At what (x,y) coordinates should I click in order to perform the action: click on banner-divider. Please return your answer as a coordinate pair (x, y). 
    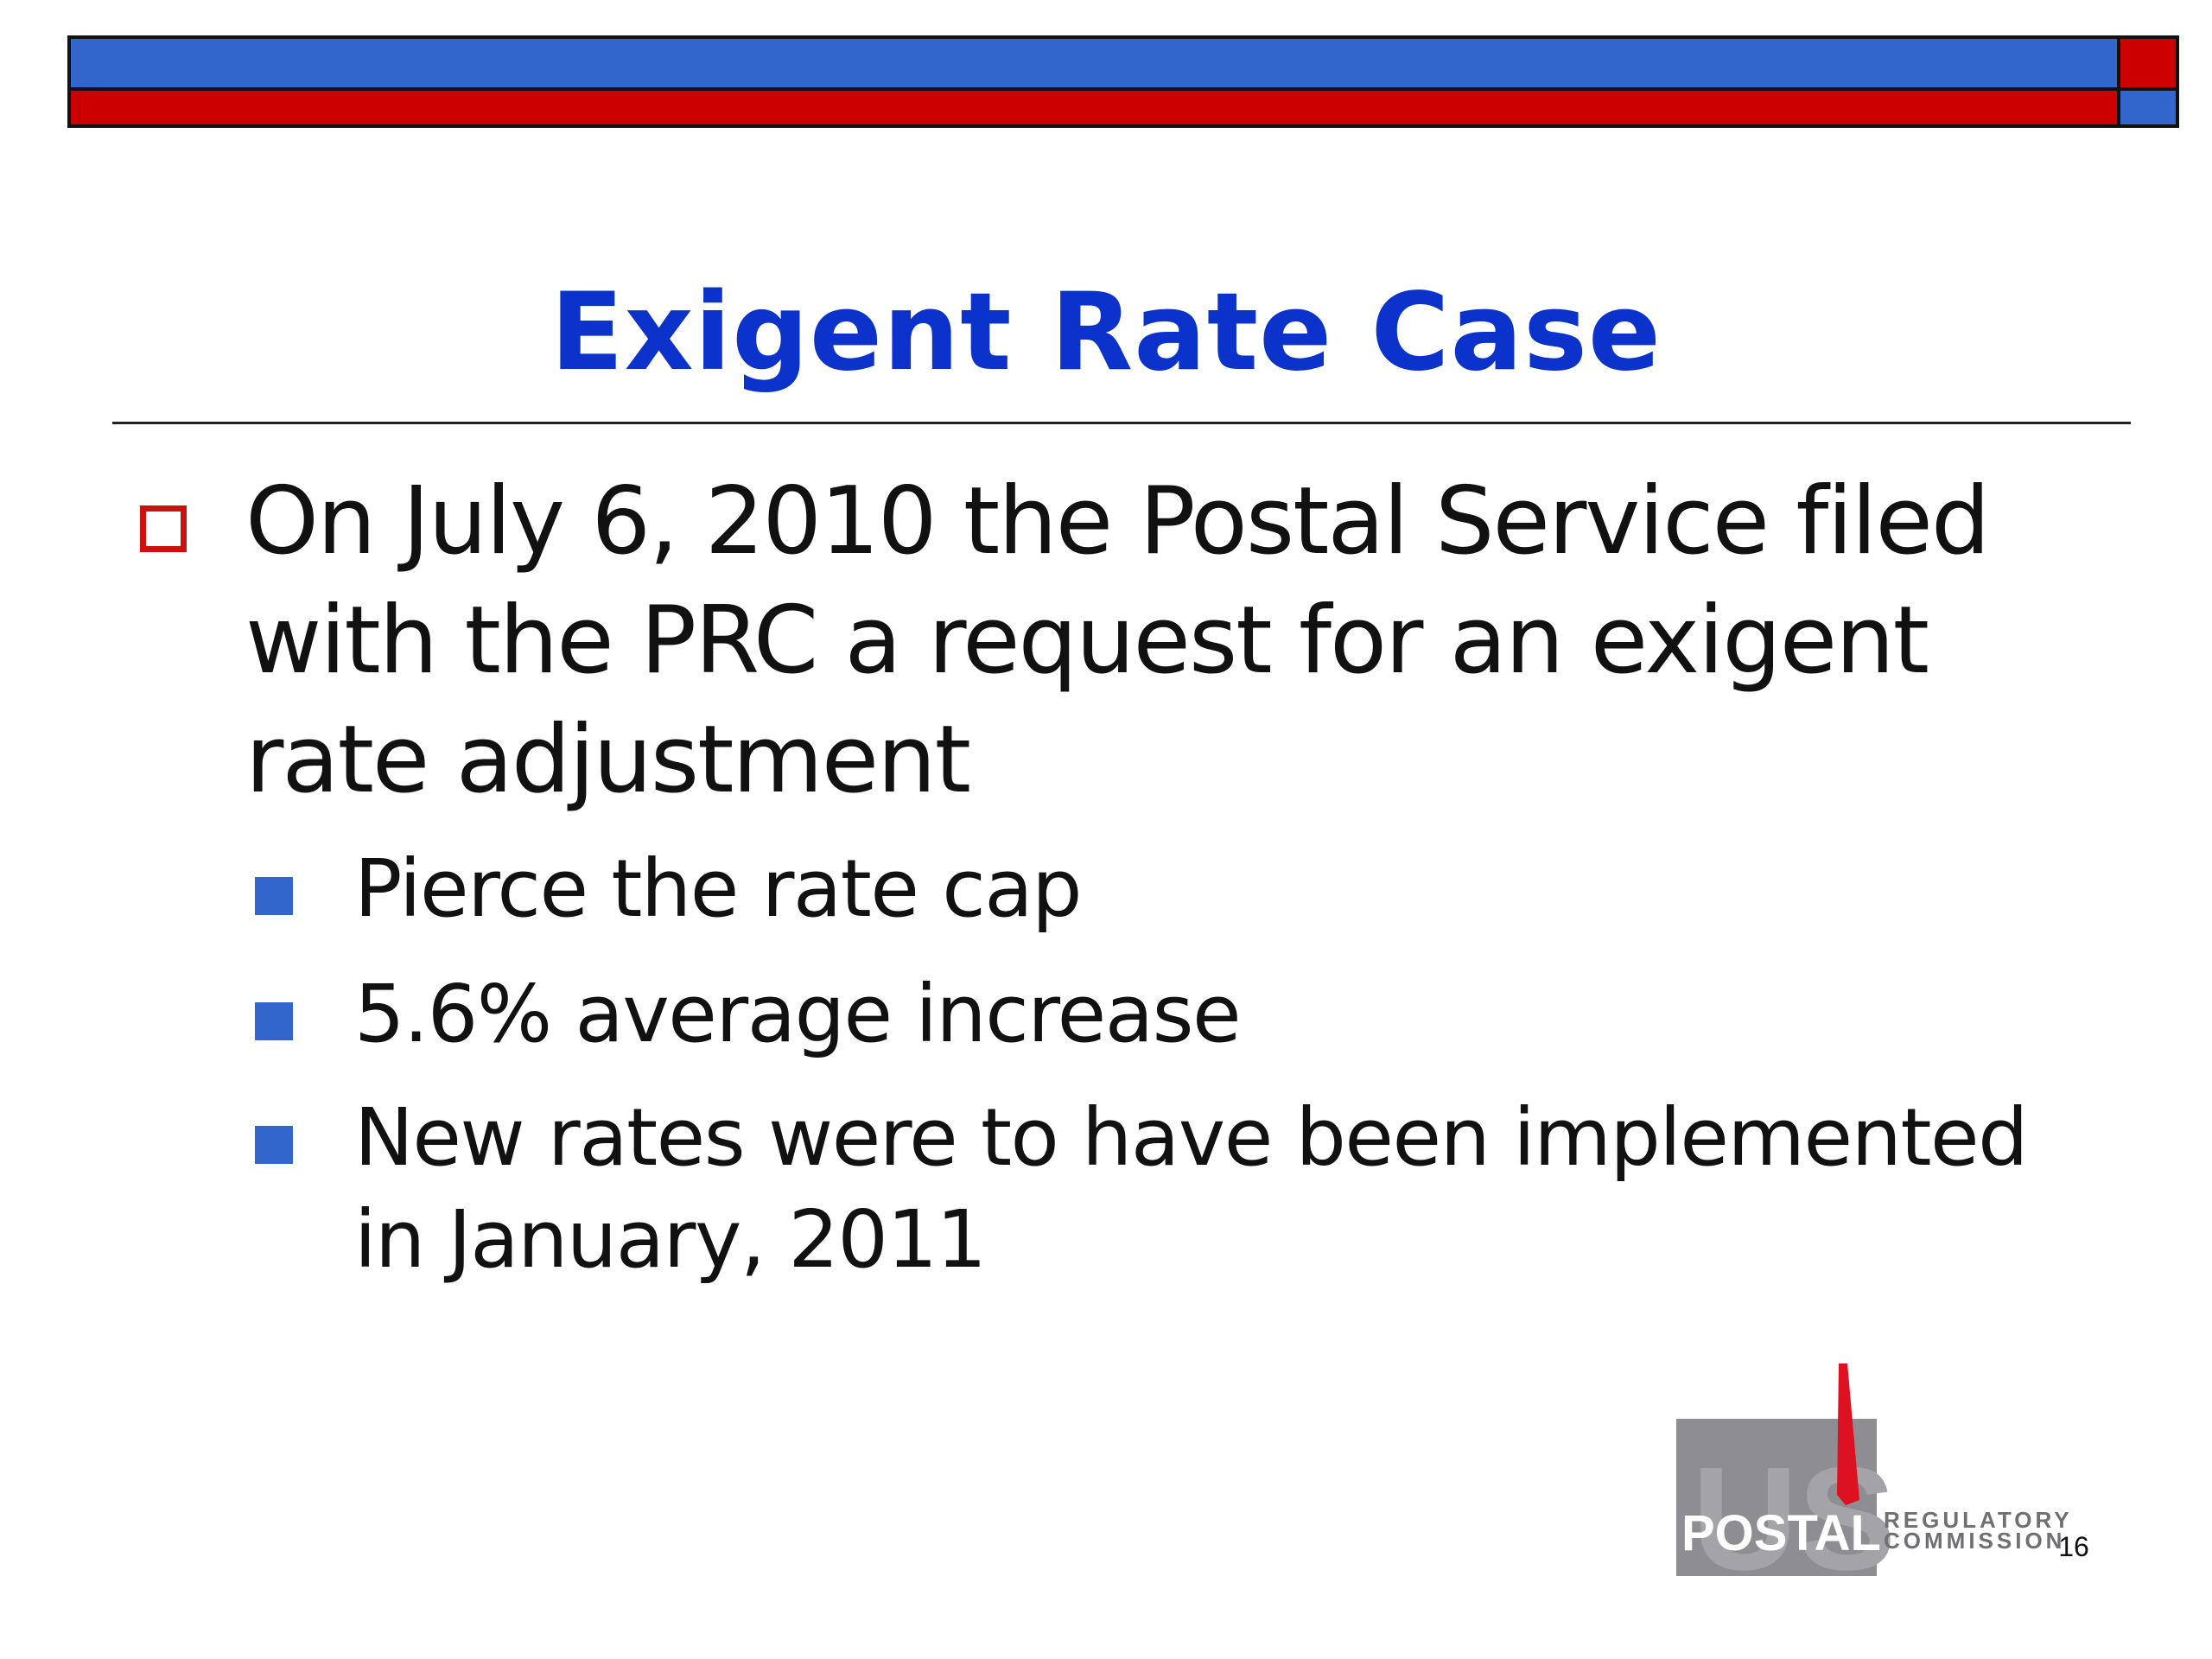
    Looking at the image, I should click on (2118, 81).